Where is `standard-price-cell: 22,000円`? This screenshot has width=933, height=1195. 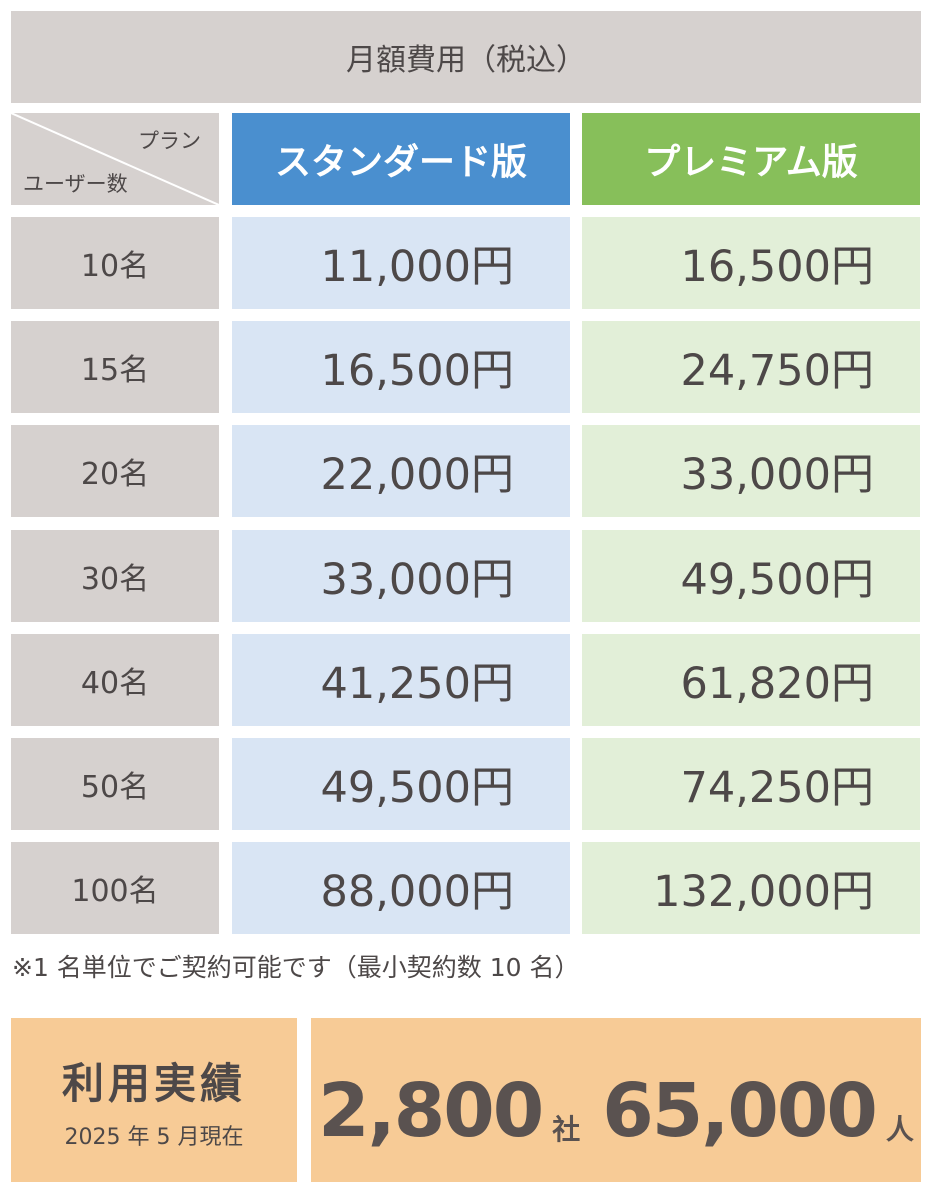
standard-price-cell: 22,000円 is located at coordinates (401, 471).